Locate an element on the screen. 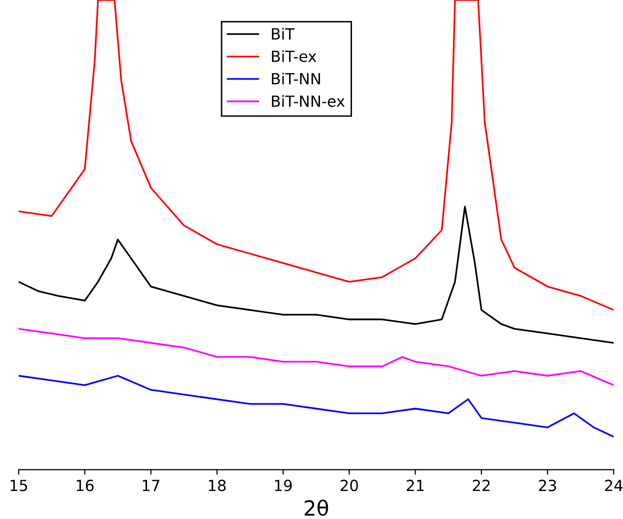 The image size is (623, 519). x-tick-label: 20 is located at coordinates (349, 486).